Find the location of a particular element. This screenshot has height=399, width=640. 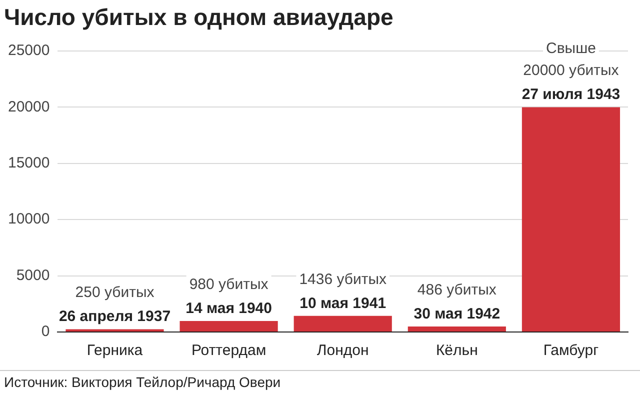

y-tick-label: 25000 is located at coordinates (29, 51).